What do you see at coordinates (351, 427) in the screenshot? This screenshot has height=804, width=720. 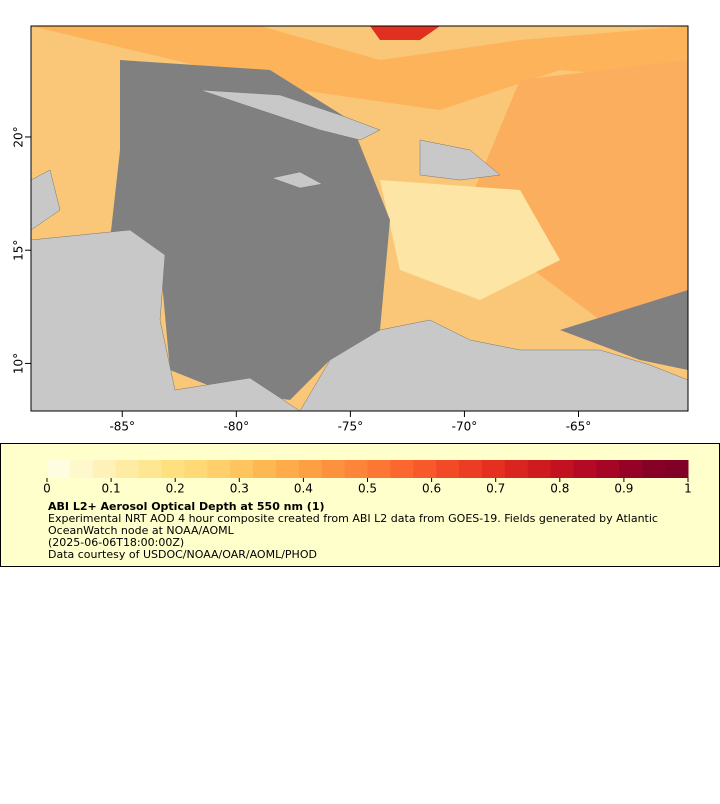 I see `x-tick-label: -75°` at bounding box center [351, 427].